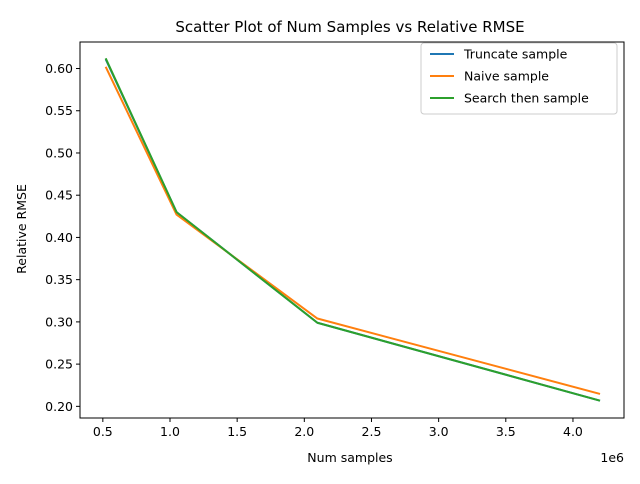 Image resolution: width=640 pixels, height=484 pixels. What do you see at coordinates (103, 431) in the screenshot?
I see `x-tick-label: 0.5` at bounding box center [103, 431].